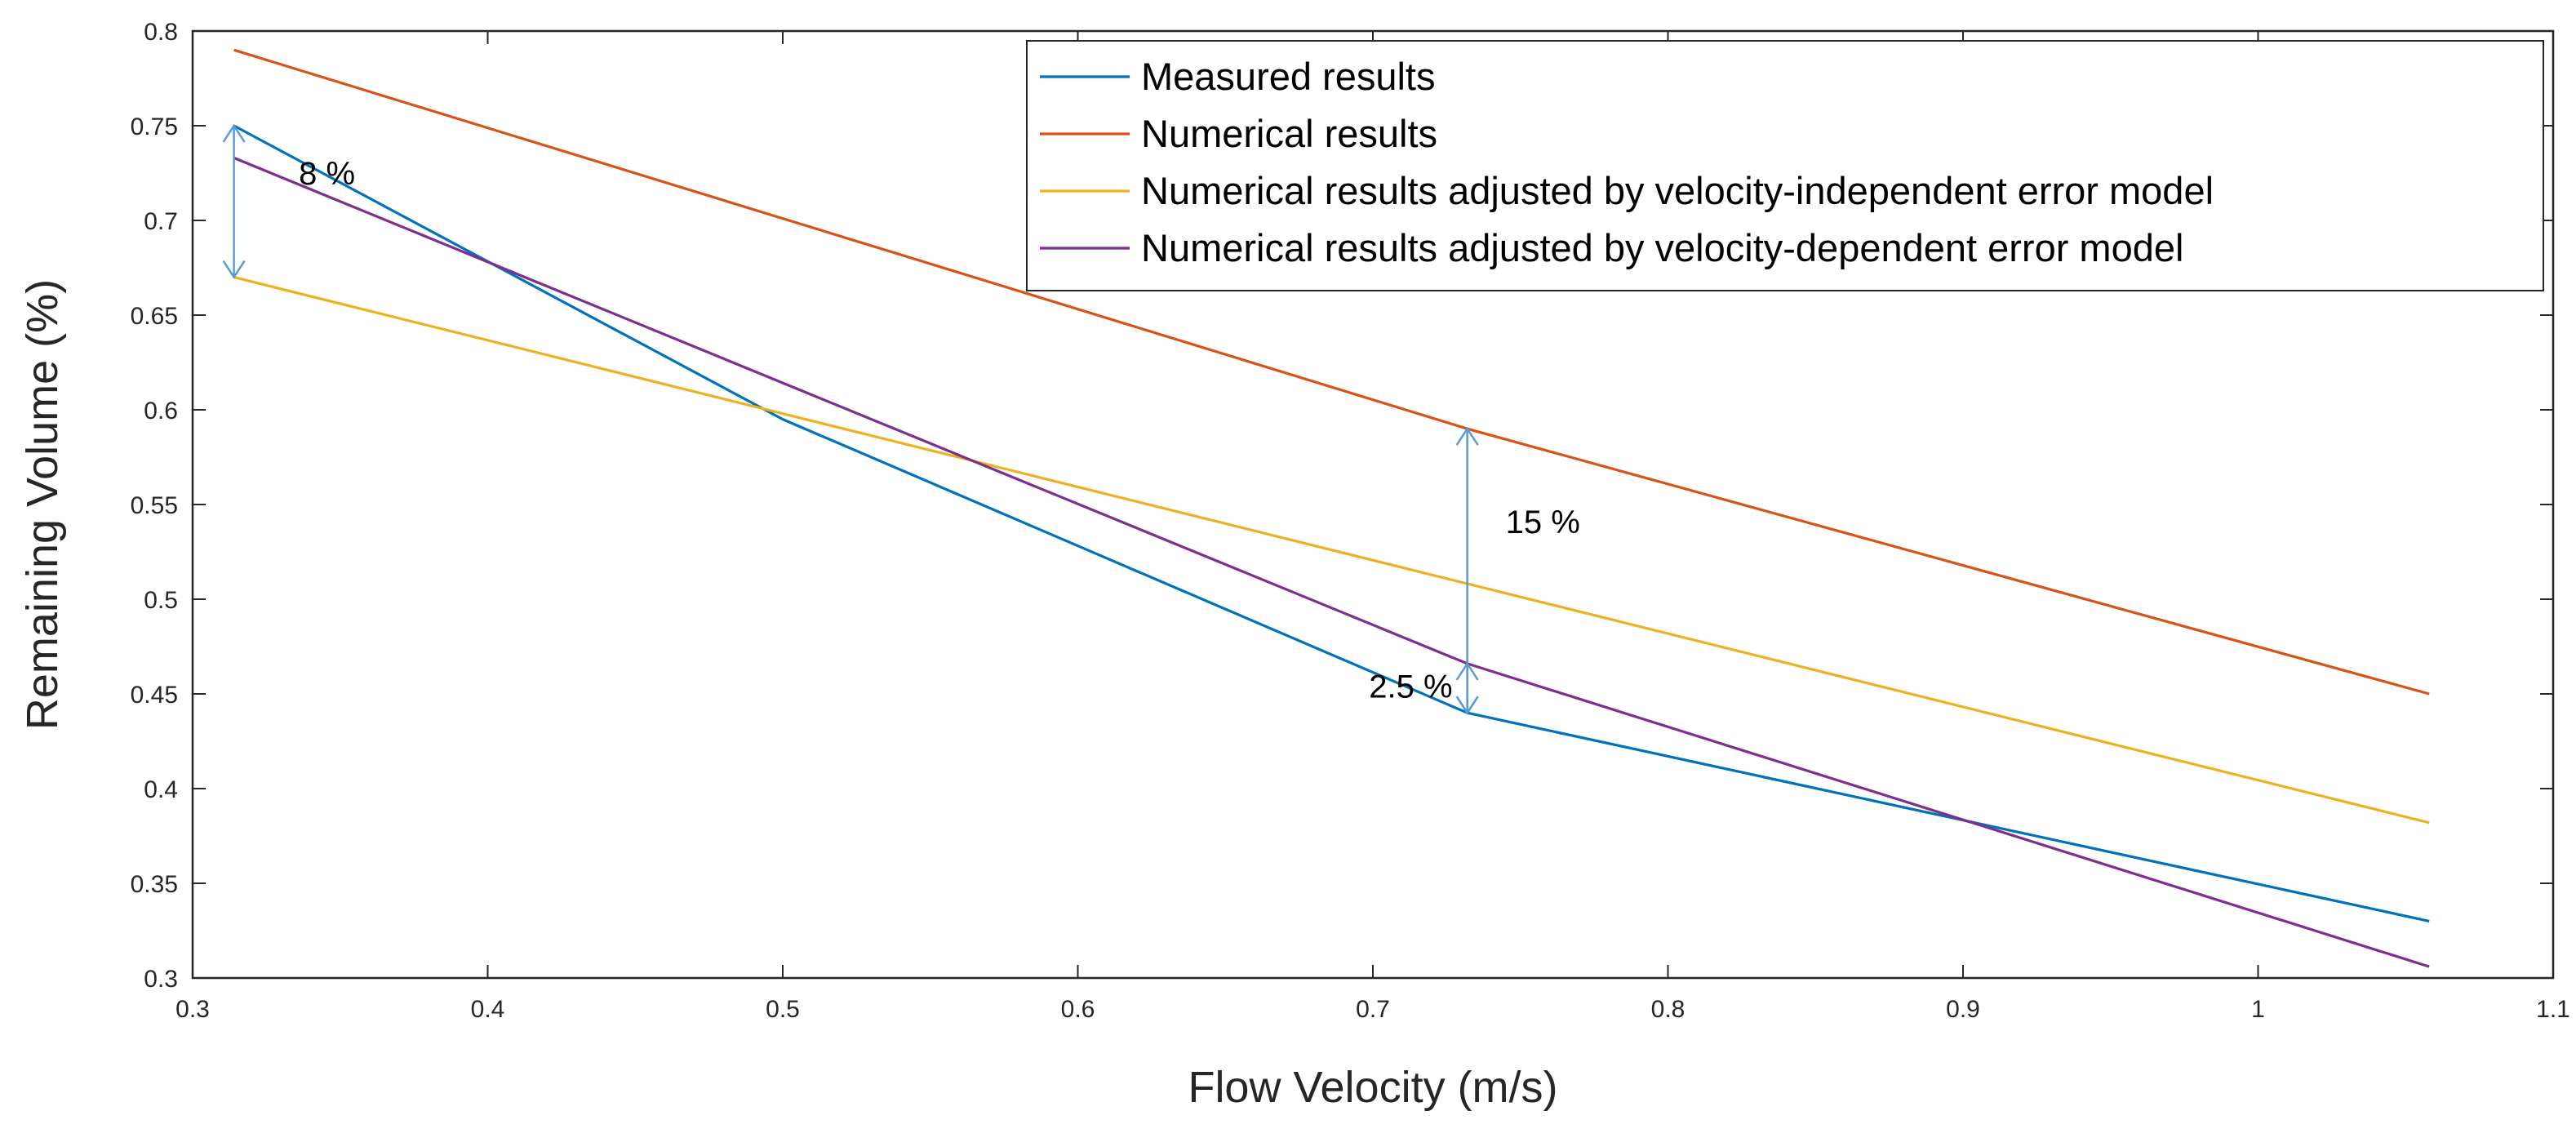 This screenshot has width=2576, height=1138. Describe the element at coordinates (1963, 1009) in the screenshot. I see `x-tick-label: 0.9` at that location.